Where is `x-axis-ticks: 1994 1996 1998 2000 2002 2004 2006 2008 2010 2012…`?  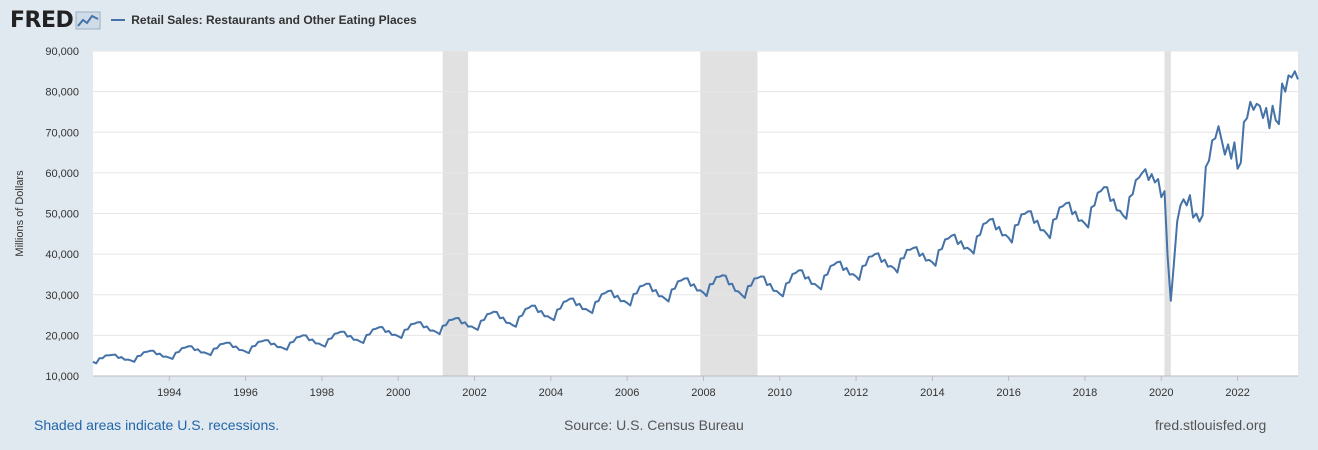 x-axis-ticks: 1994 1996 1998 2000 2002 2004 2006 2008 2010 2012… is located at coordinates (695, 387).